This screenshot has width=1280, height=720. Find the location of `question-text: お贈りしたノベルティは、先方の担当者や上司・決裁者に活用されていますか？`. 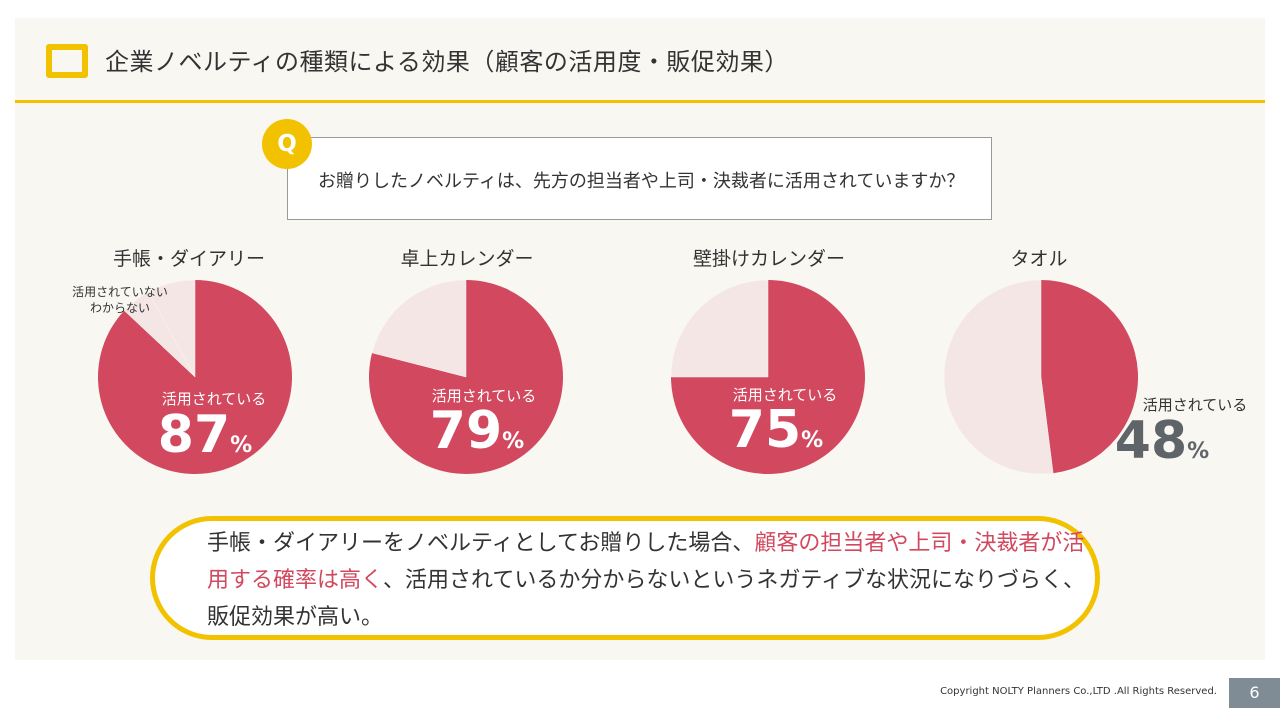

question-text: お贈りしたノベルティは、先方の担当者や上司・決裁者に活用されていますか？ is located at coordinates (641, 181).